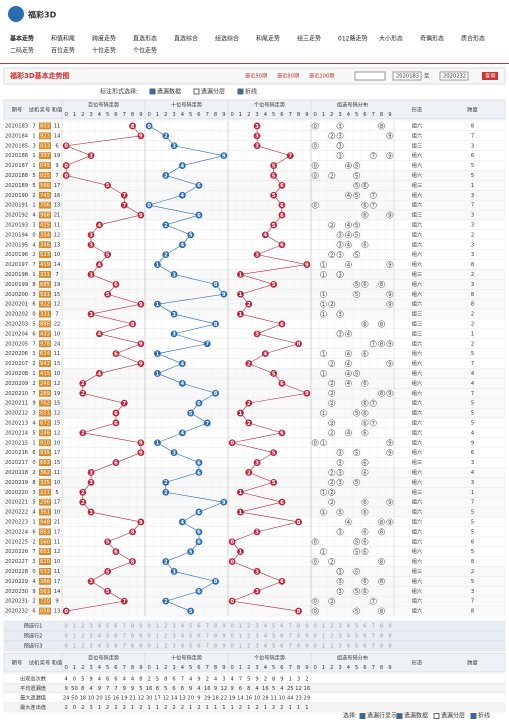  I want to click on from-input, so click(407, 76).